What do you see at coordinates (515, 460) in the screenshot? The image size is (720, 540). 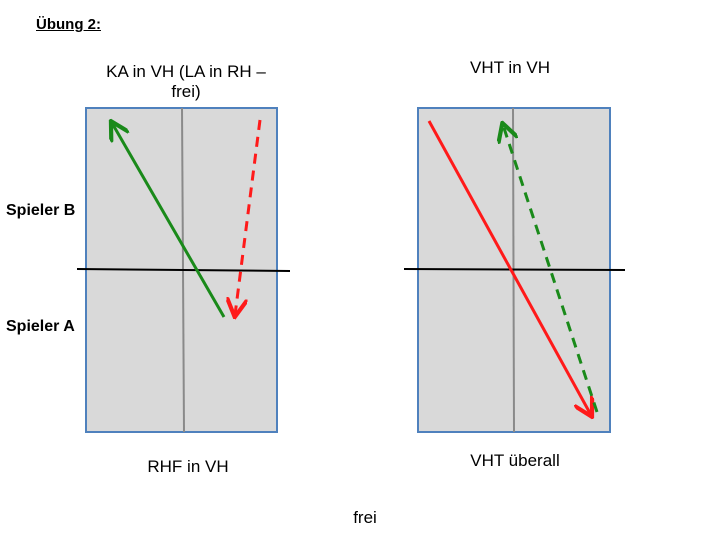 I see `right-table-bottom-label: VHT überall` at bounding box center [515, 460].